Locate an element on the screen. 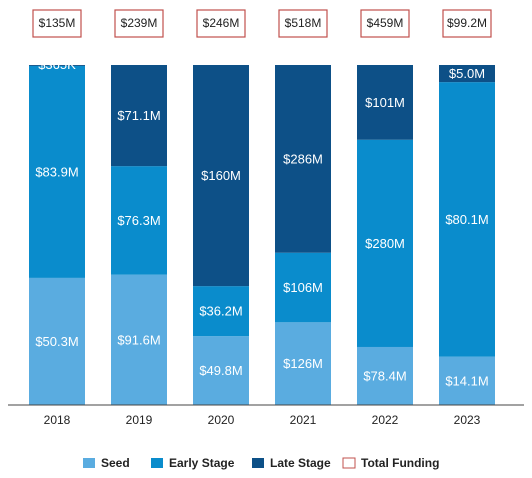 The width and height of the screenshot is (532, 478). total-label: $518M is located at coordinates (303, 23).